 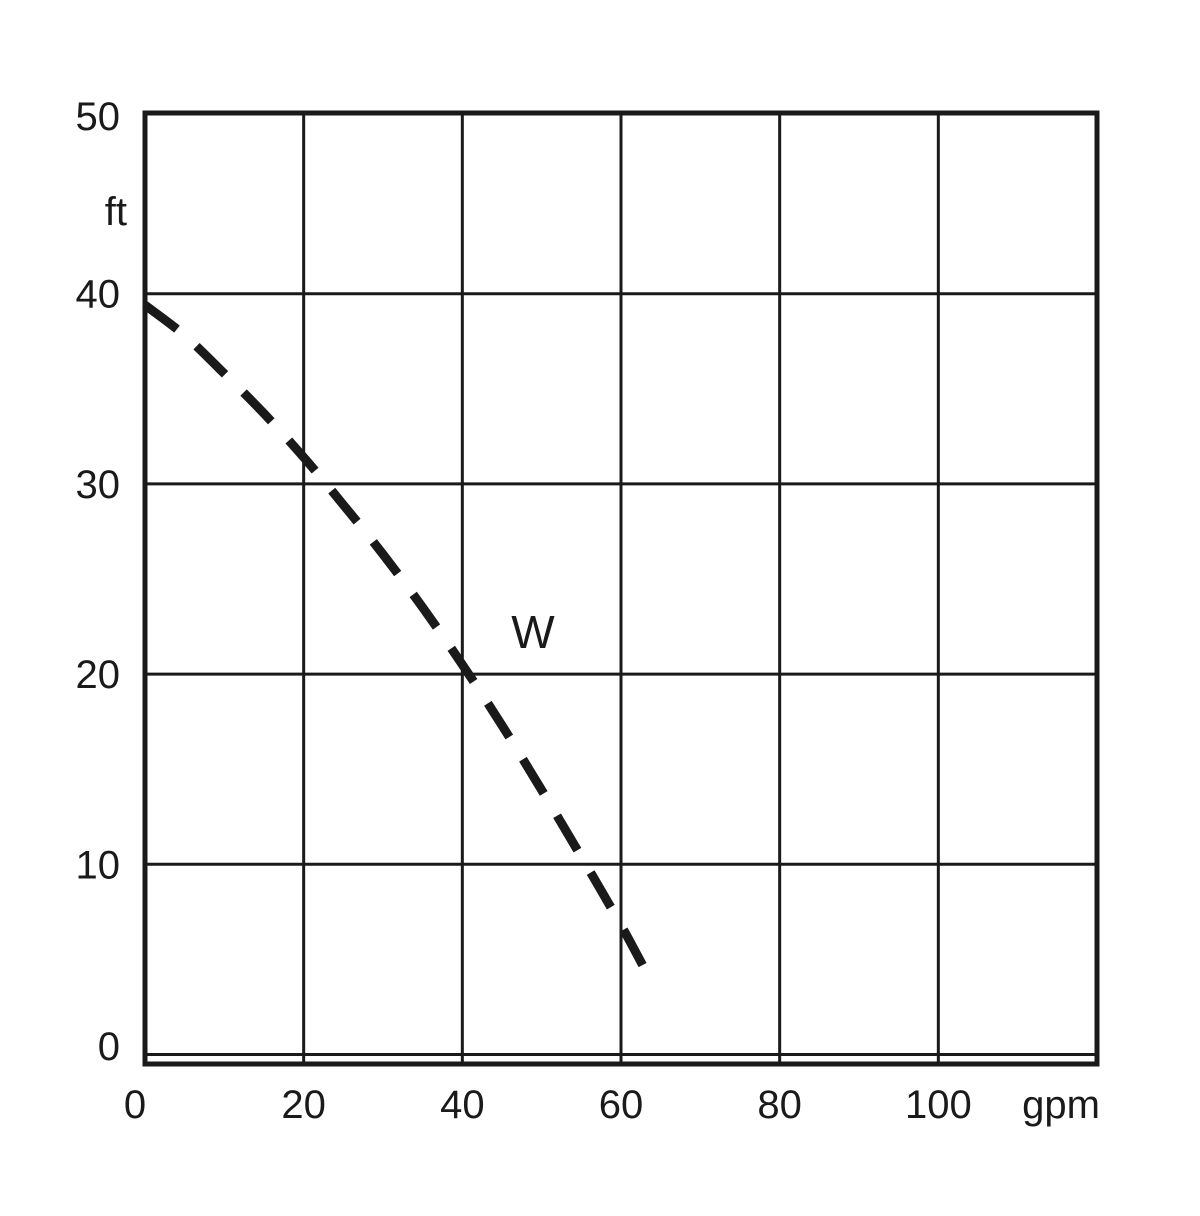 I want to click on x-tick-label: 40, so click(x=462, y=1105).